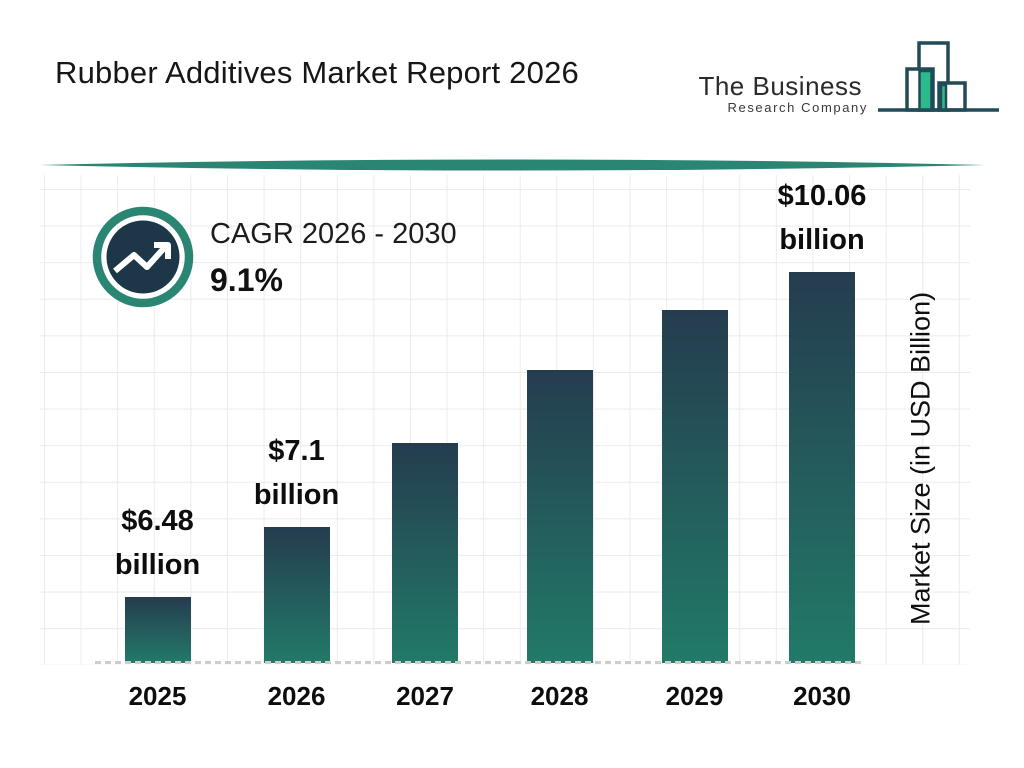 The height and width of the screenshot is (768, 1024). What do you see at coordinates (296, 451) in the screenshot?
I see `bar-value-amount: $7.1` at bounding box center [296, 451].